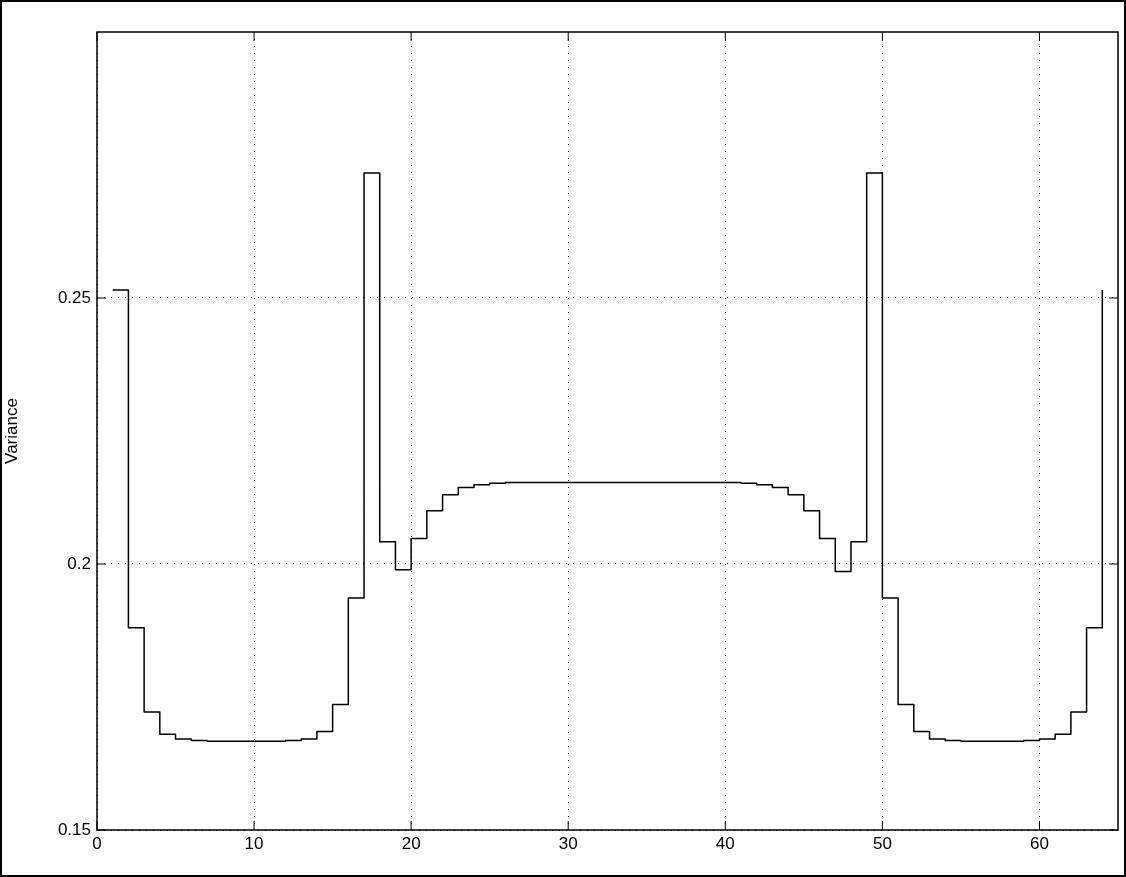 The width and height of the screenshot is (1126, 877). Describe the element at coordinates (254, 843) in the screenshot. I see `x-tick-label: 10` at that location.